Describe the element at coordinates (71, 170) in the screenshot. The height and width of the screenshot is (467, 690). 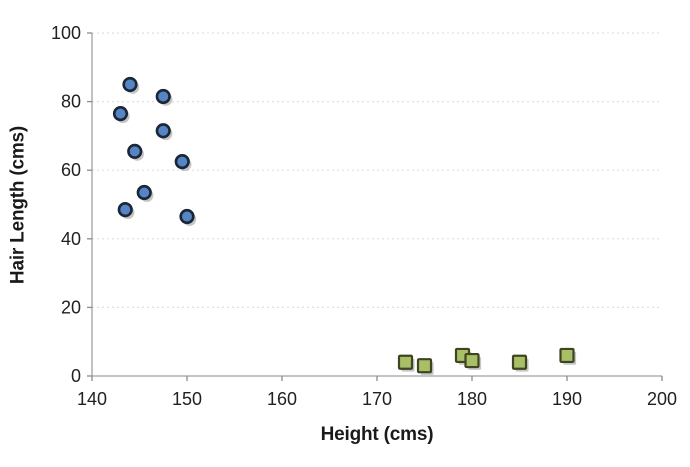
I see `y-tick-label: 60` at that location.